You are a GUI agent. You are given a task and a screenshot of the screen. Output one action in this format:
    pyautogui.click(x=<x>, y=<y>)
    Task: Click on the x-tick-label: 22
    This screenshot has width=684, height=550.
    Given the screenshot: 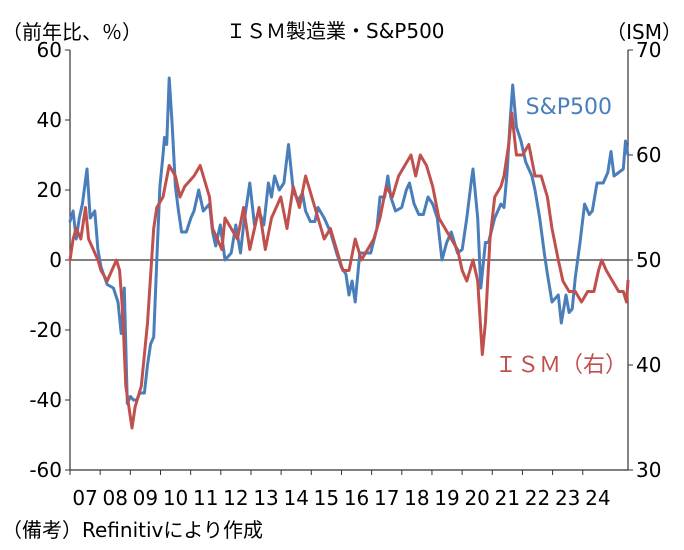 What is the action you would take?
    pyautogui.click(x=537, y=498)
    